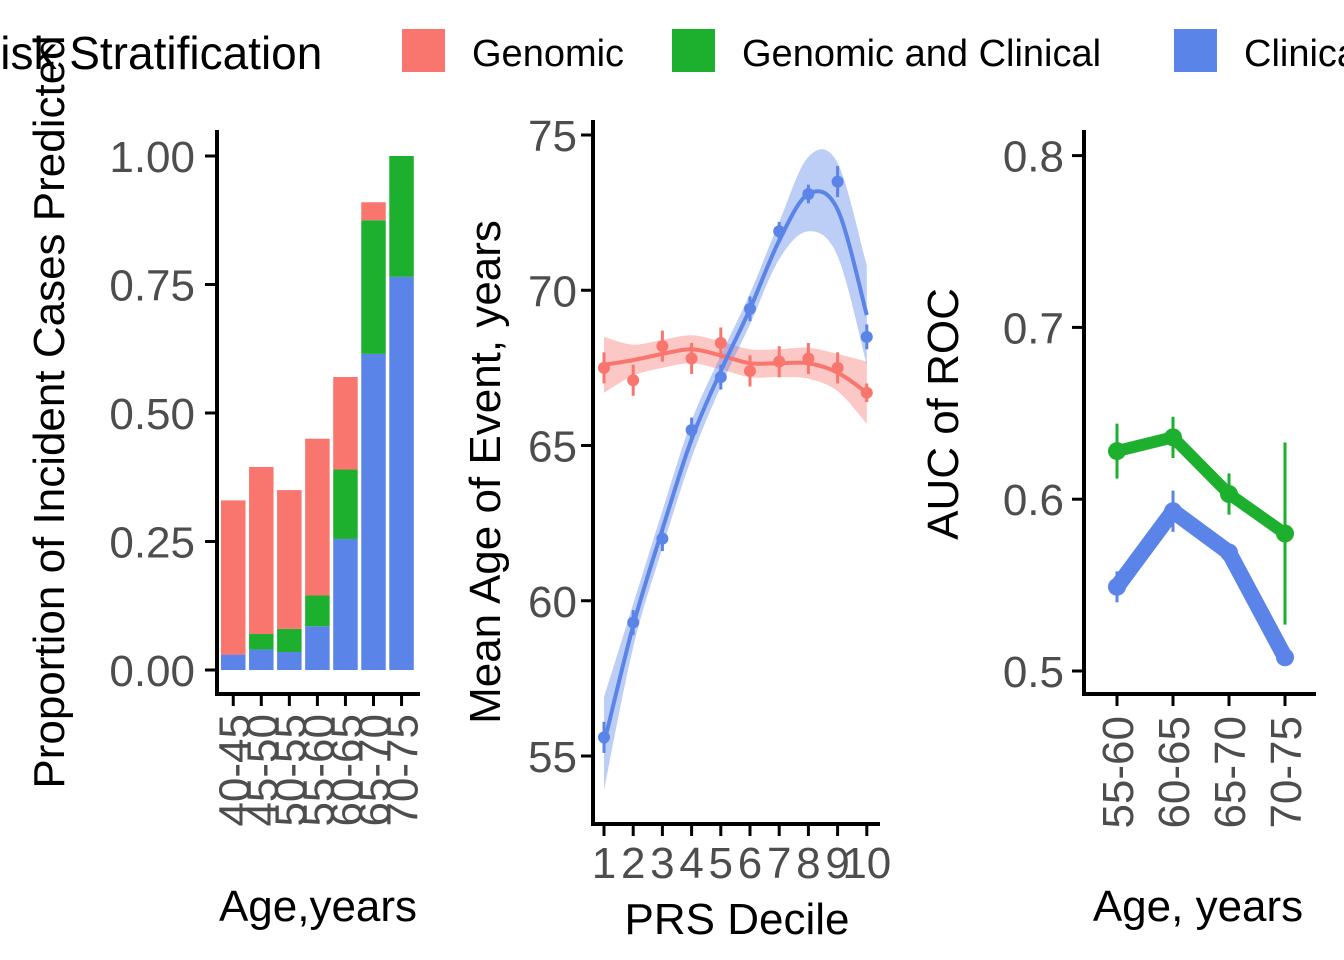  What do you see at coordinates (721, 863) in the screenshot?
I see `x-tick-label: 5` at bounding box center [721, 863].